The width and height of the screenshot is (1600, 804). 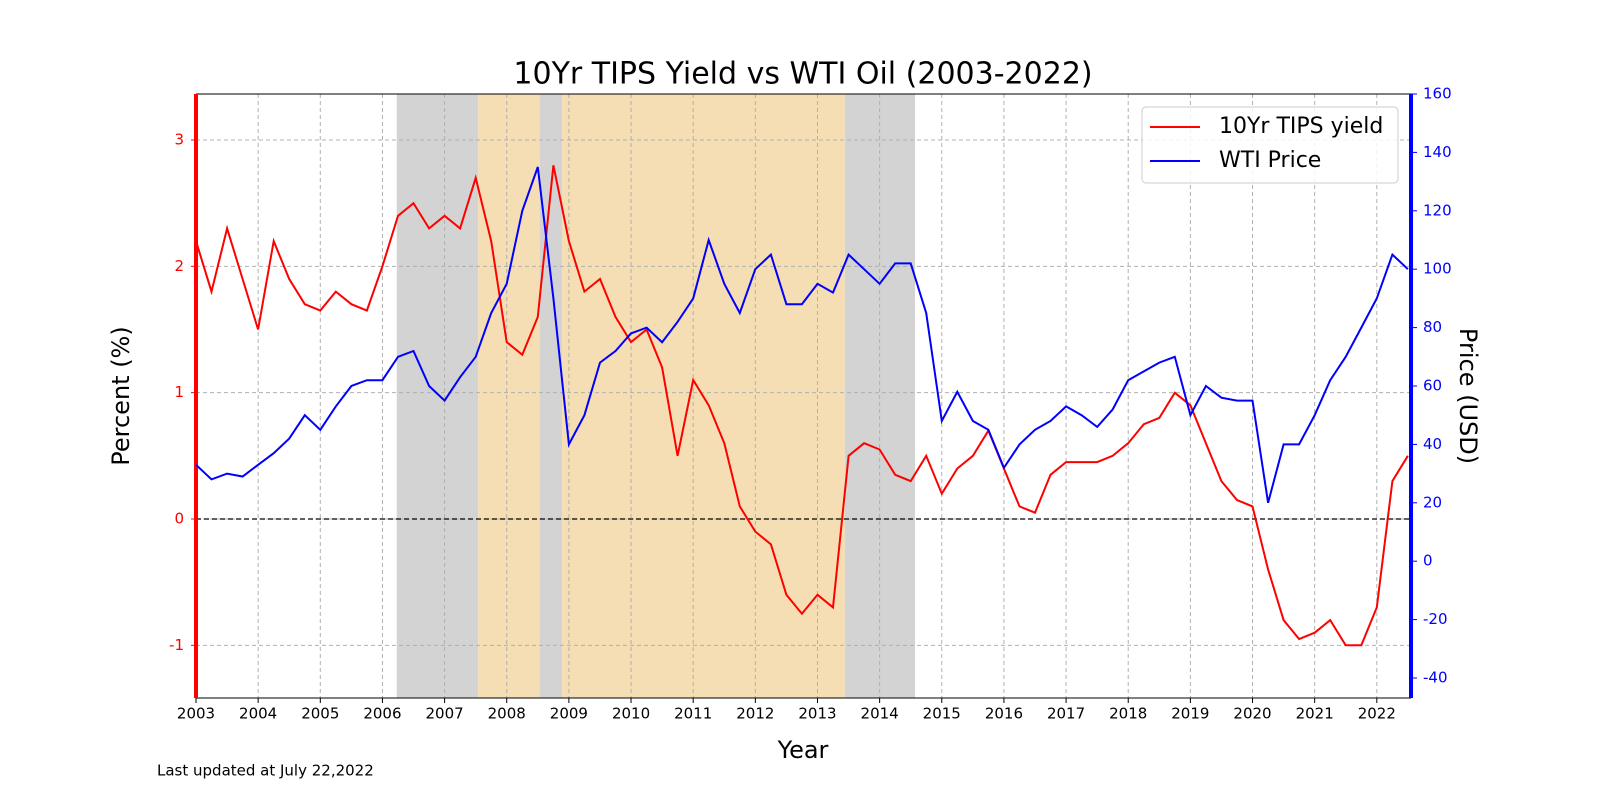 What do you see at coordinates (1066, 714) in the screenshot?
I see `x-tick-label: 2017` at bounding box center [1066, 714].